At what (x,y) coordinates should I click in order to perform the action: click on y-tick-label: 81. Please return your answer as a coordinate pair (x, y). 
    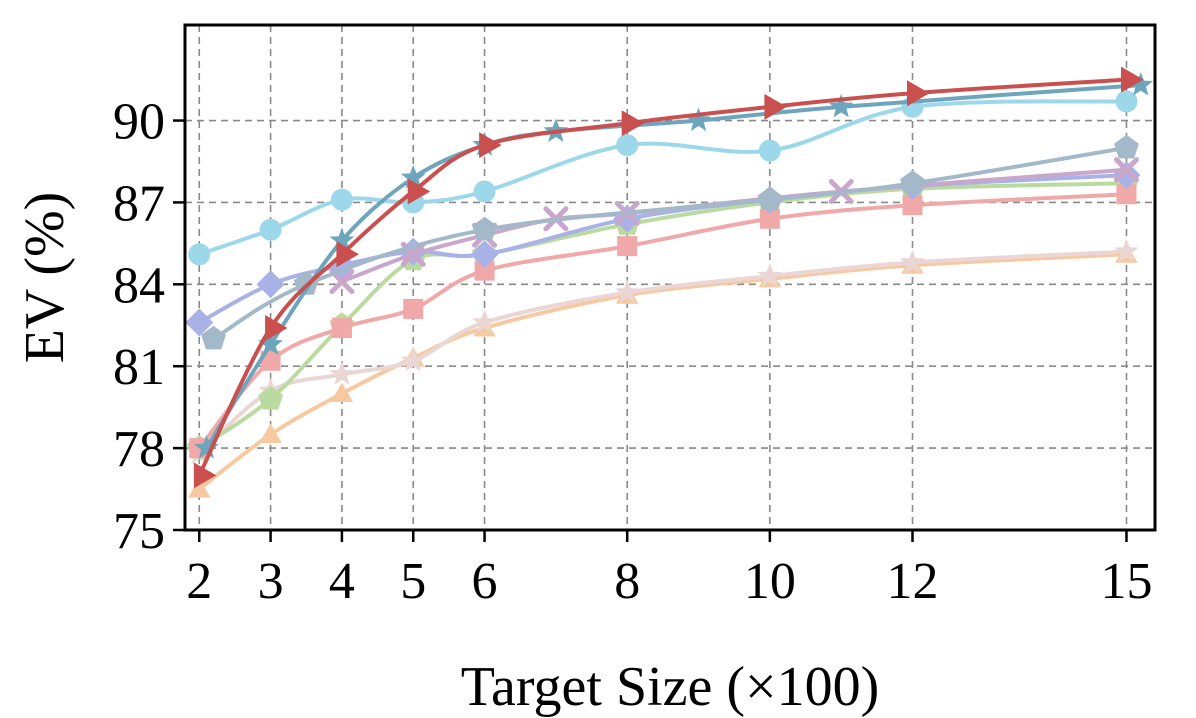
    Looking at the image, I should click on (139, 367).